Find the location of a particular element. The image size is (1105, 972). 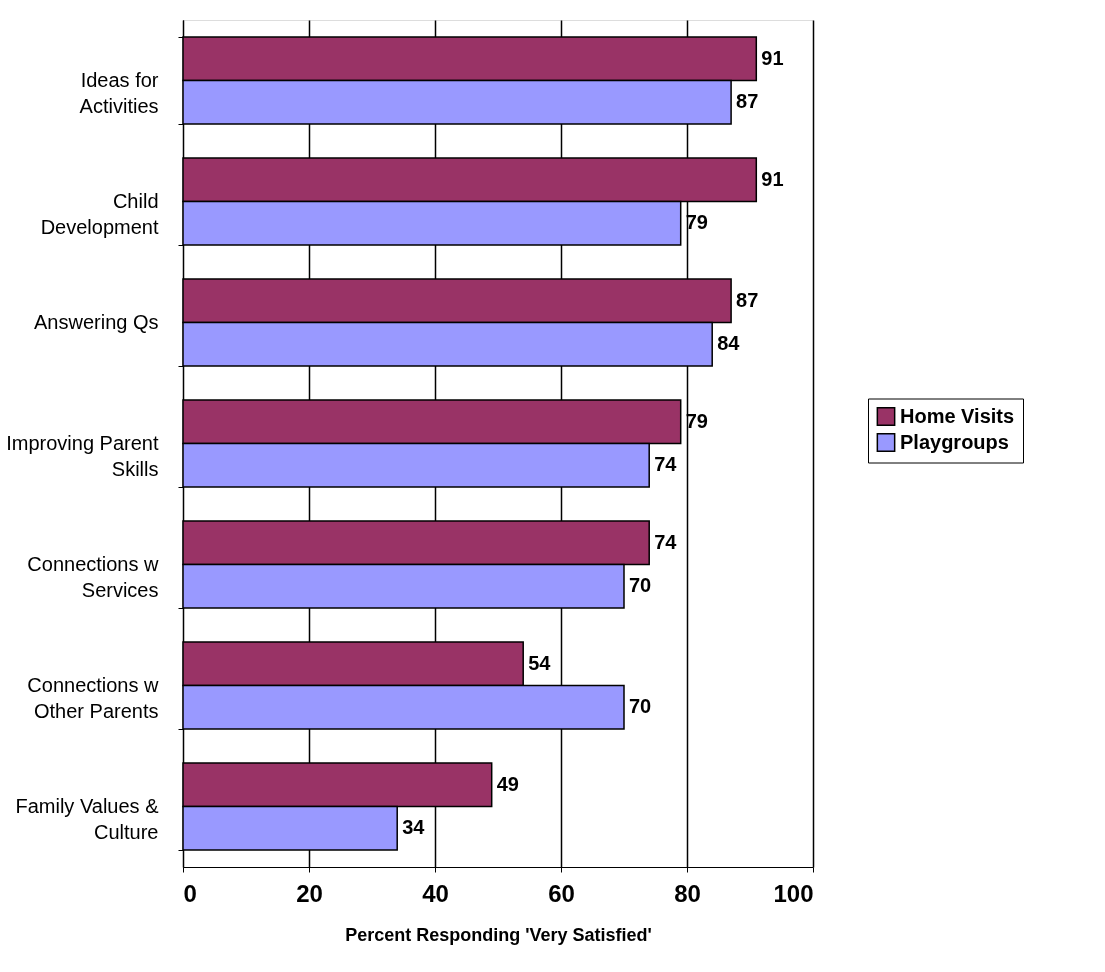

y-tick-label: Child Development is located at coordinates (99, 214).